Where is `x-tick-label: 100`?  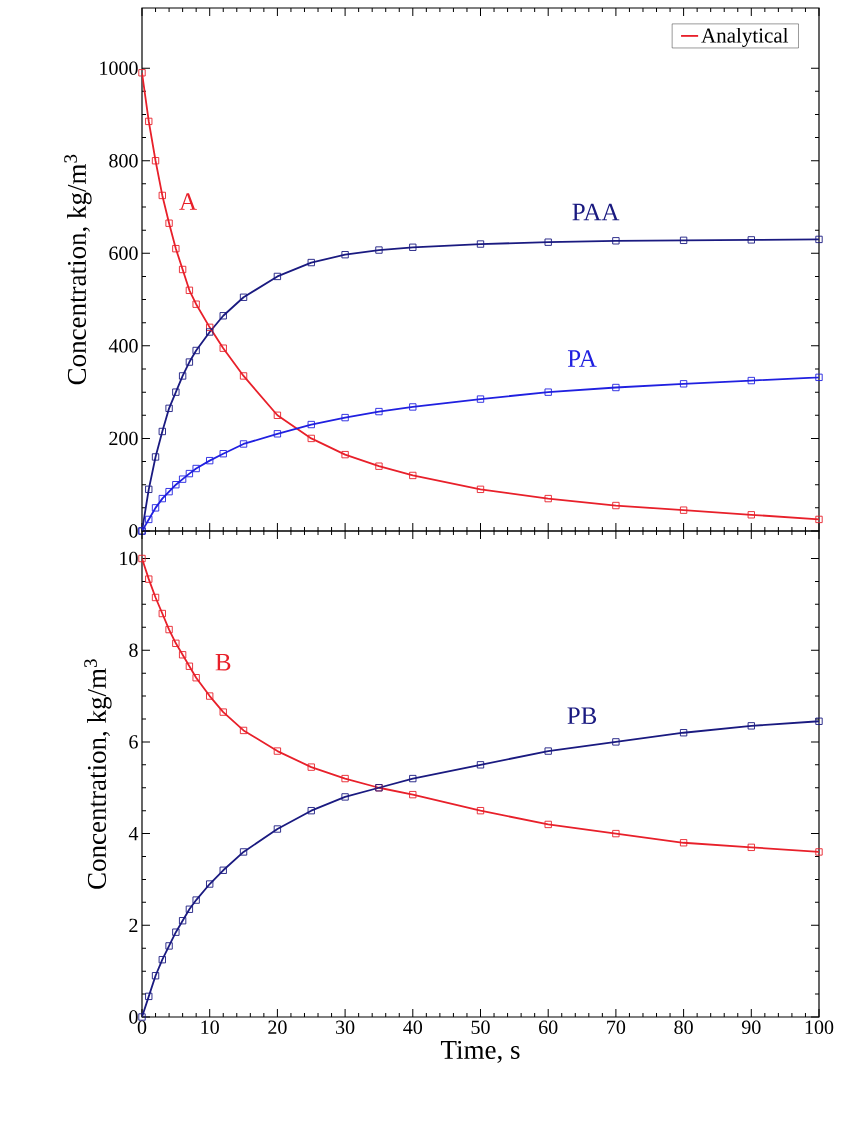 x-tick-label: 100 is located at coordinates (819, 1027).